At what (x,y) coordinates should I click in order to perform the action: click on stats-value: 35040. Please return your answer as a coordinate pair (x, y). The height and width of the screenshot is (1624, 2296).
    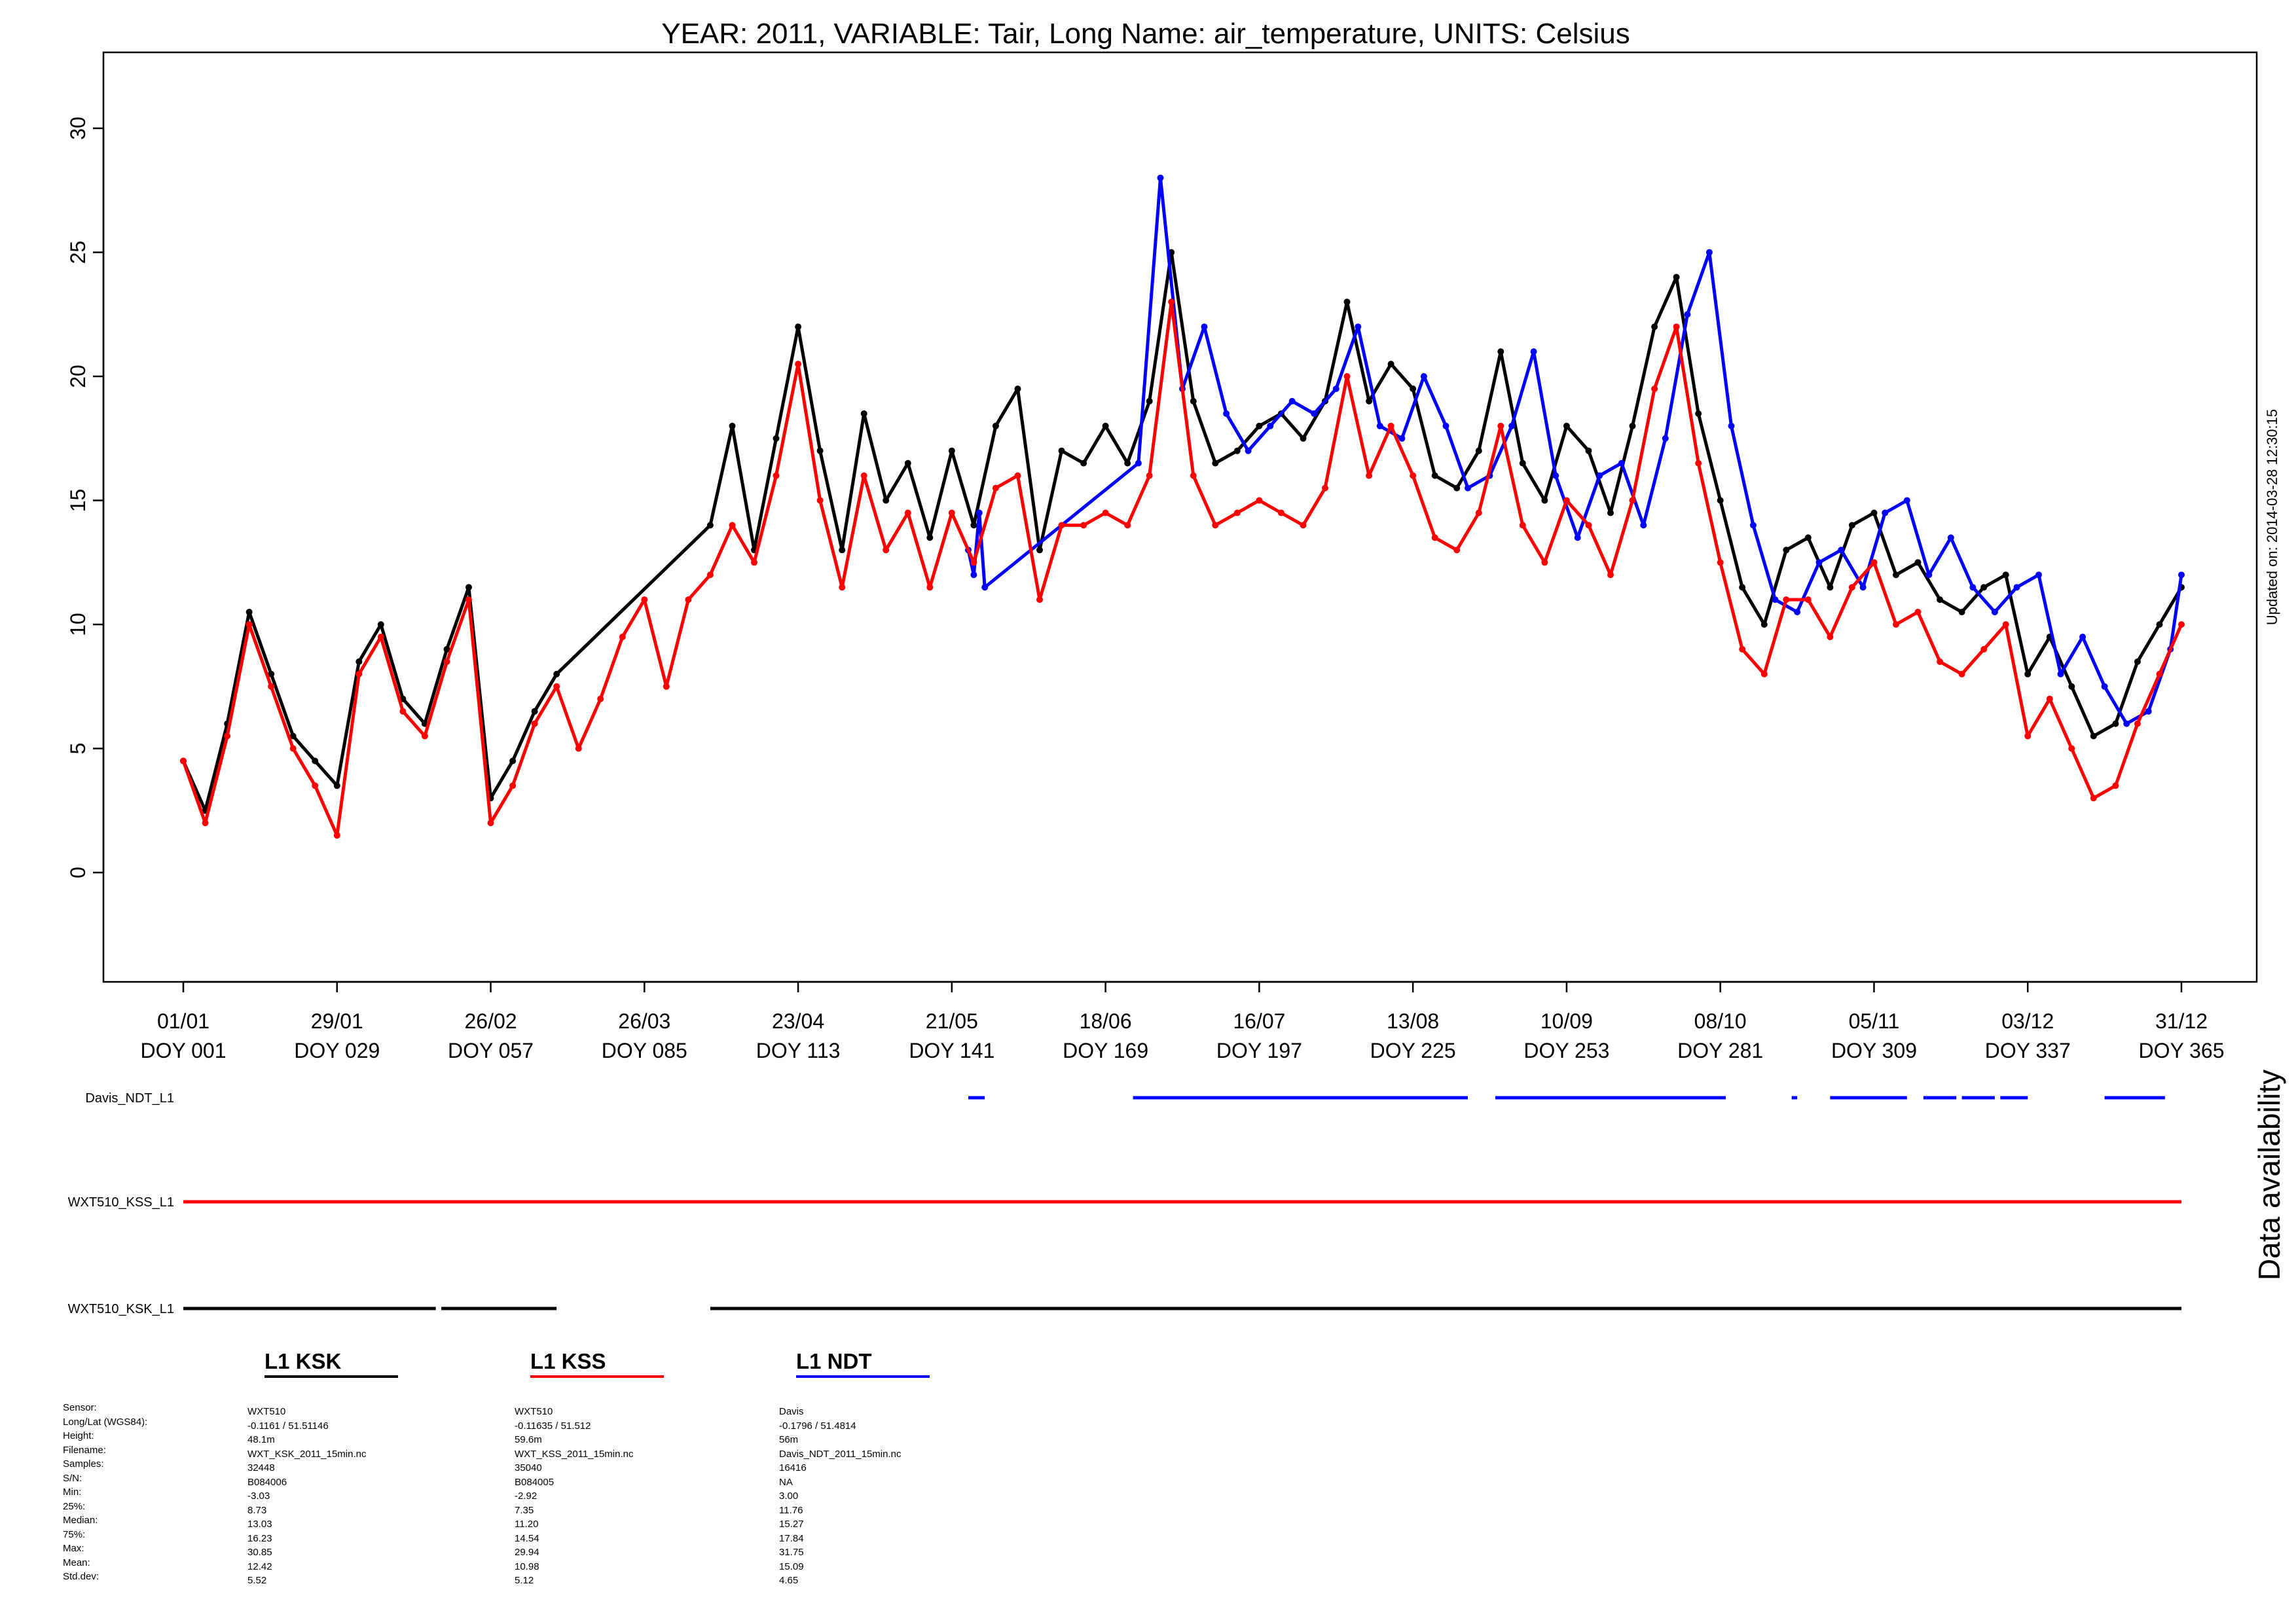
    Looking at the image, I should click on (528, 1467).